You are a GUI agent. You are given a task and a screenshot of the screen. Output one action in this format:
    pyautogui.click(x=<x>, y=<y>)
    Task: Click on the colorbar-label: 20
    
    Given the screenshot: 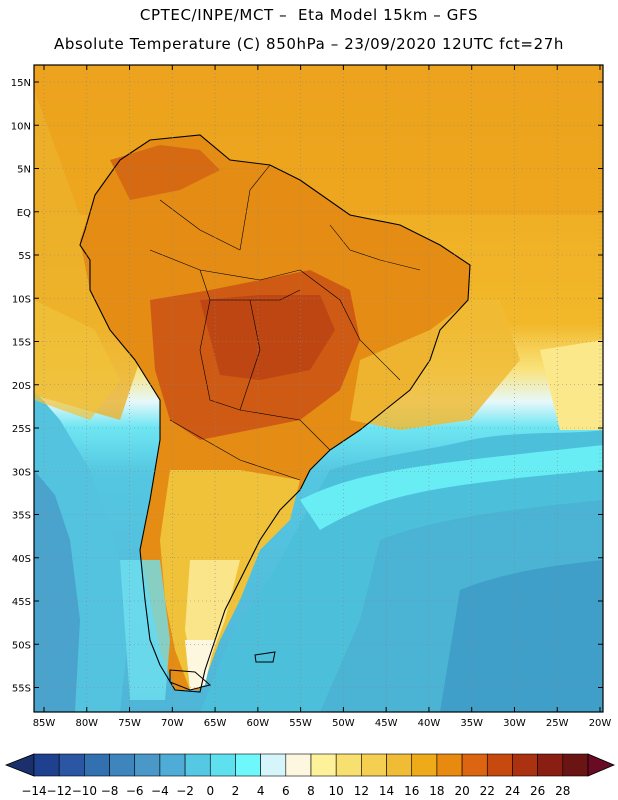 What is the action you would take?
    pyautogui.click(x=461, y=791)
    